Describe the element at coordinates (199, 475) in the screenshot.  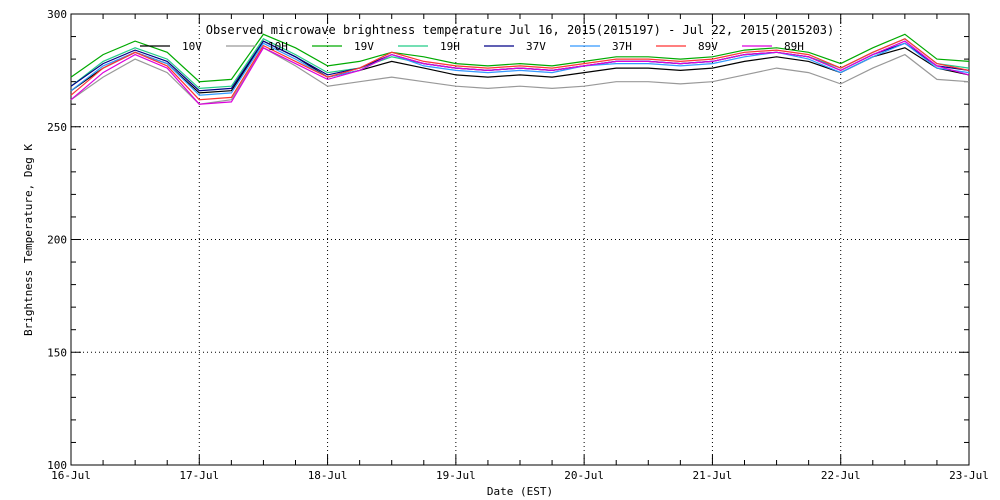
I see `x-tick-label: 17-Jul` at that location.